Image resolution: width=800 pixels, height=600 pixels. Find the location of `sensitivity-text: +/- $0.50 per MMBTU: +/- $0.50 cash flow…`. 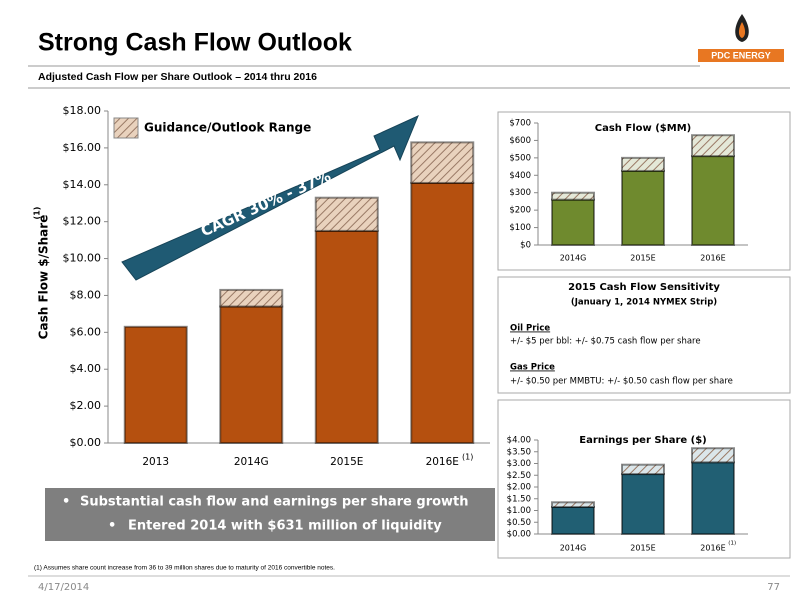

sensitivity-text: +/- $0.50 per MMBTU: +/- $0.50 cash flow… is located at coordinates (621, 382).